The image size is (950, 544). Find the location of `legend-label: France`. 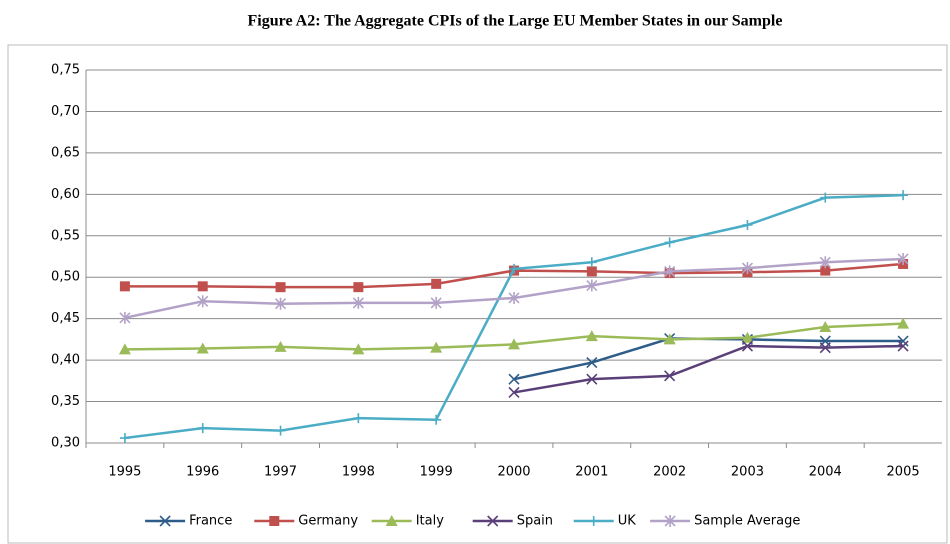

legend-label: France is located at coordinates (210, 521).